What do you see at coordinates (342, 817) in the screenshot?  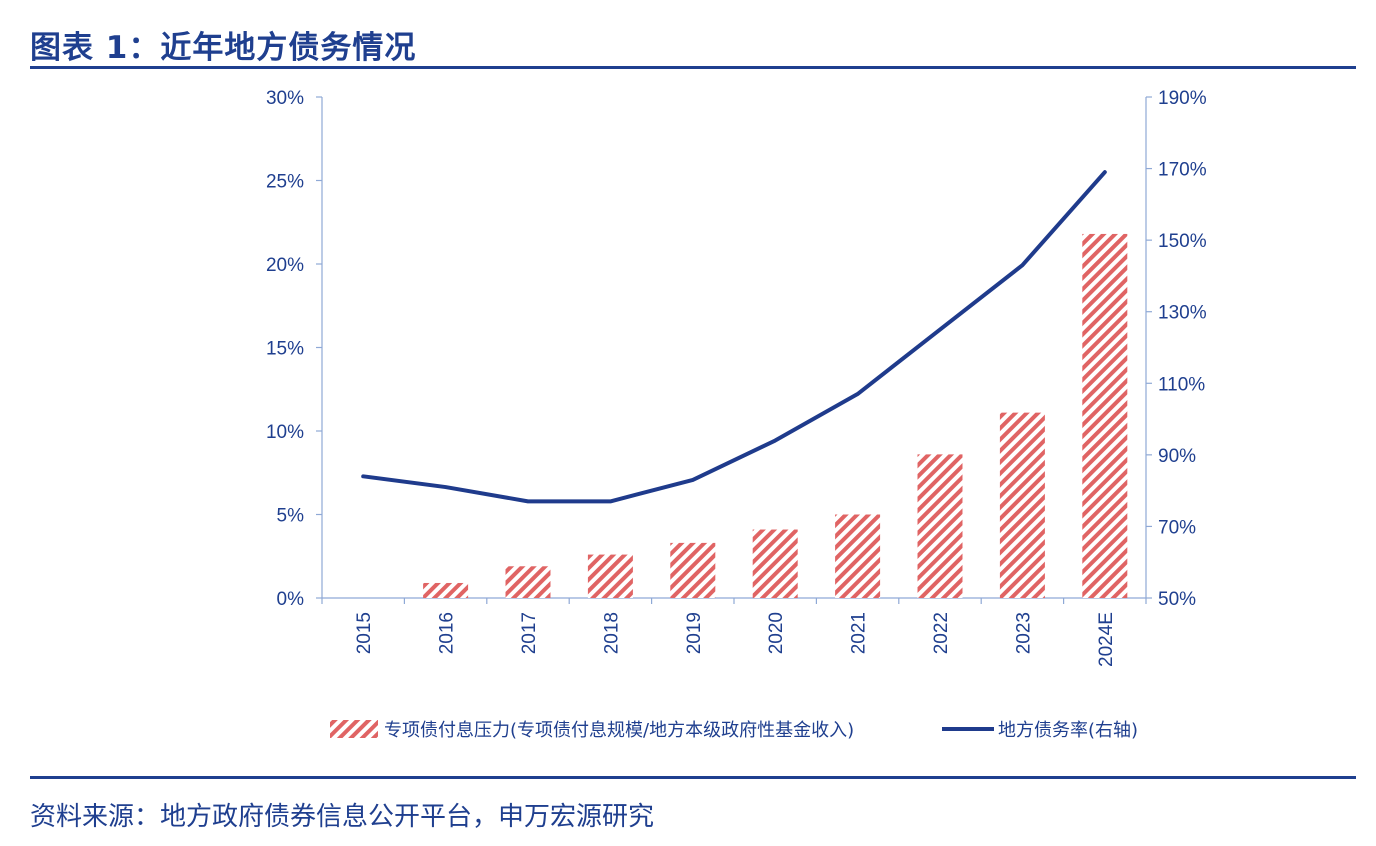 I see `source-note: 资料来源：地方政府债券信息公开平台，申万宏源研究` at bounding box center [342, 817].